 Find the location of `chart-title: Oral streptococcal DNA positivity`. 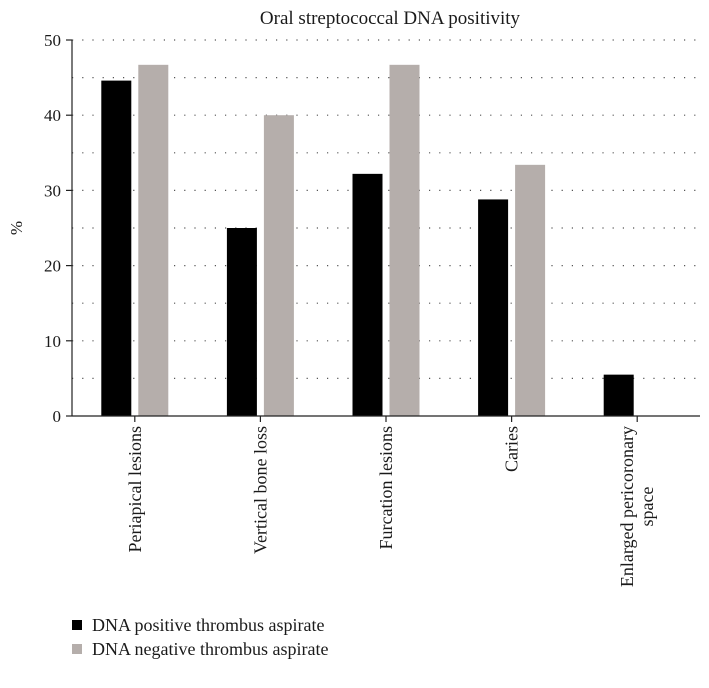

chart-title: Oral streptococcal DNA positivity is located at coordinates (390, 18).